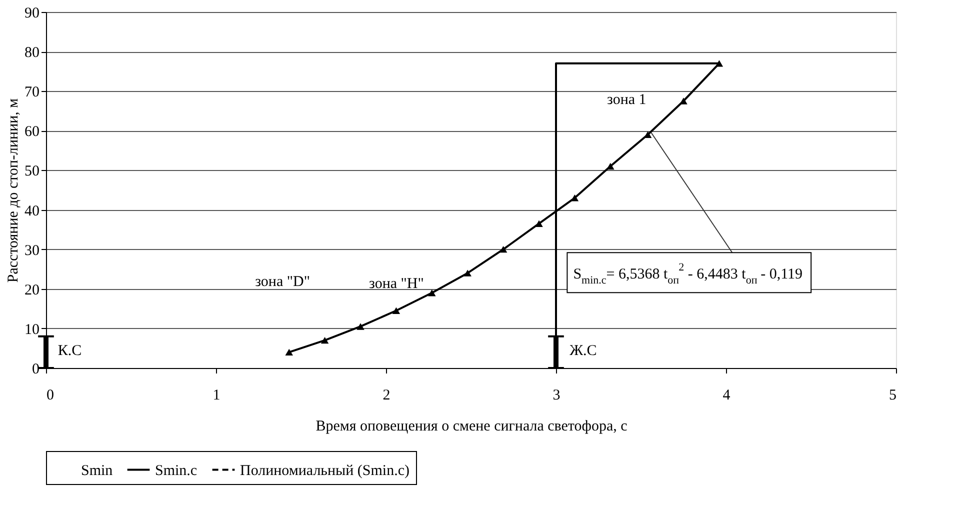 This screenshot has height=527, width=960. What do you see at coordinates (32, 132) in the screenshot?
I see `y-tick-label: 60` at bounding box center [32, 132].